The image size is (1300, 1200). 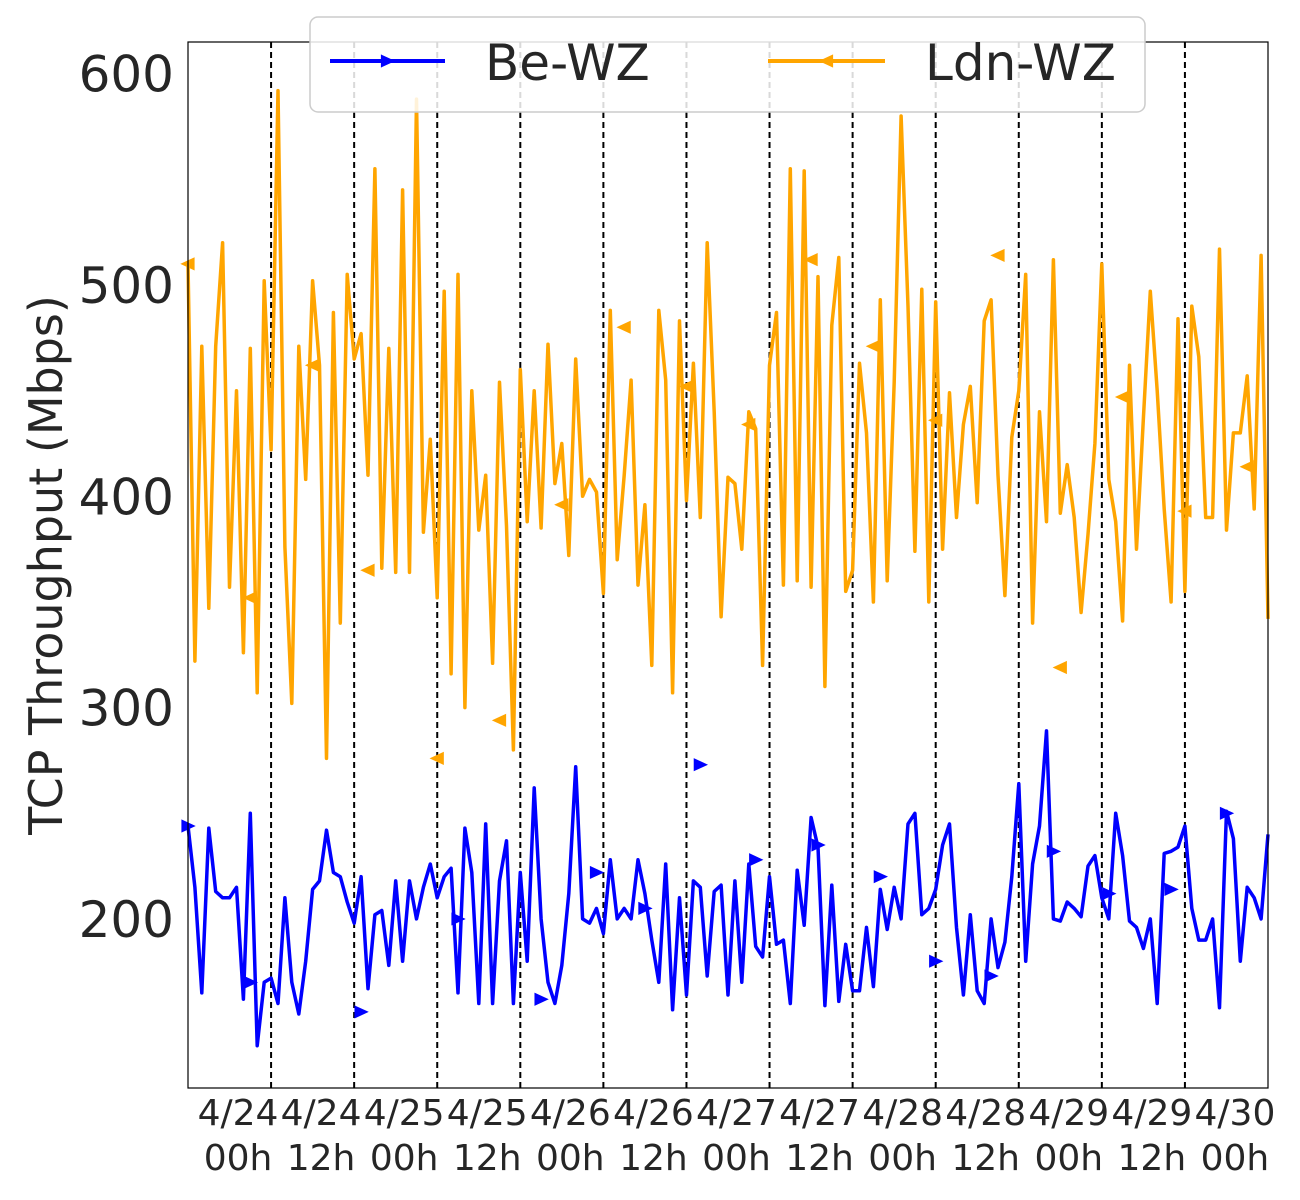 I want to click on y-tick-label: 200, so click(x=126, y=920).